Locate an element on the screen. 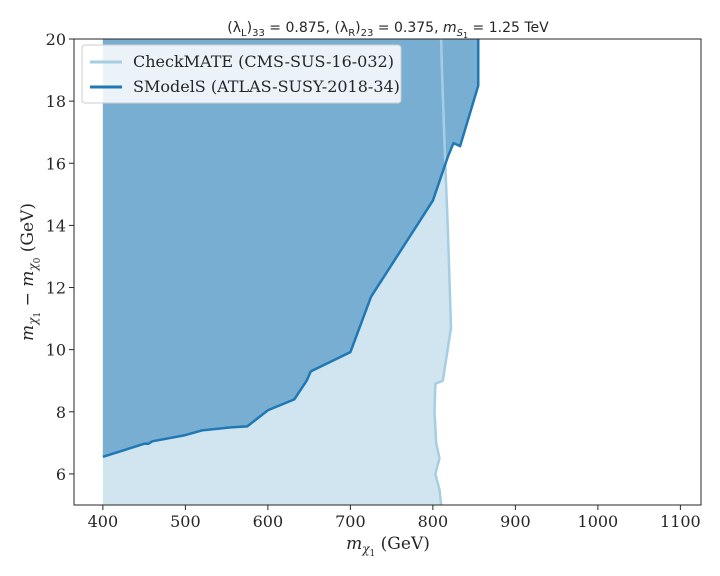 The height and width of the screenshot is (576, 720). x-axis-label: mχ1 (GeV) is located at coordinates (388, 546).